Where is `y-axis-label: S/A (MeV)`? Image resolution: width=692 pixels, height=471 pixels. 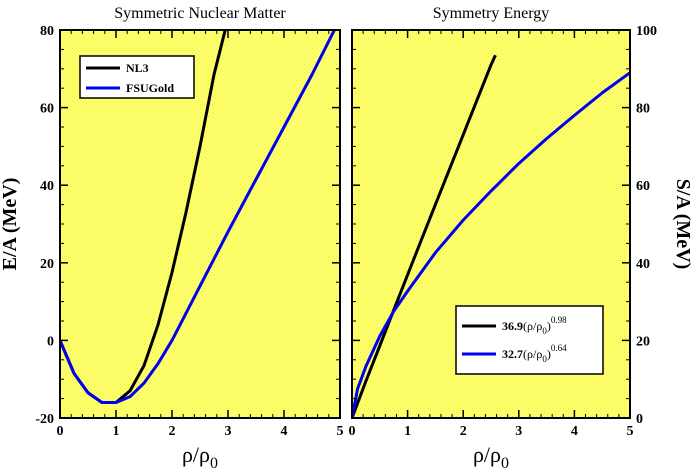 y-axis-label: S/A (MeV) is located at coordinates (682, 224).